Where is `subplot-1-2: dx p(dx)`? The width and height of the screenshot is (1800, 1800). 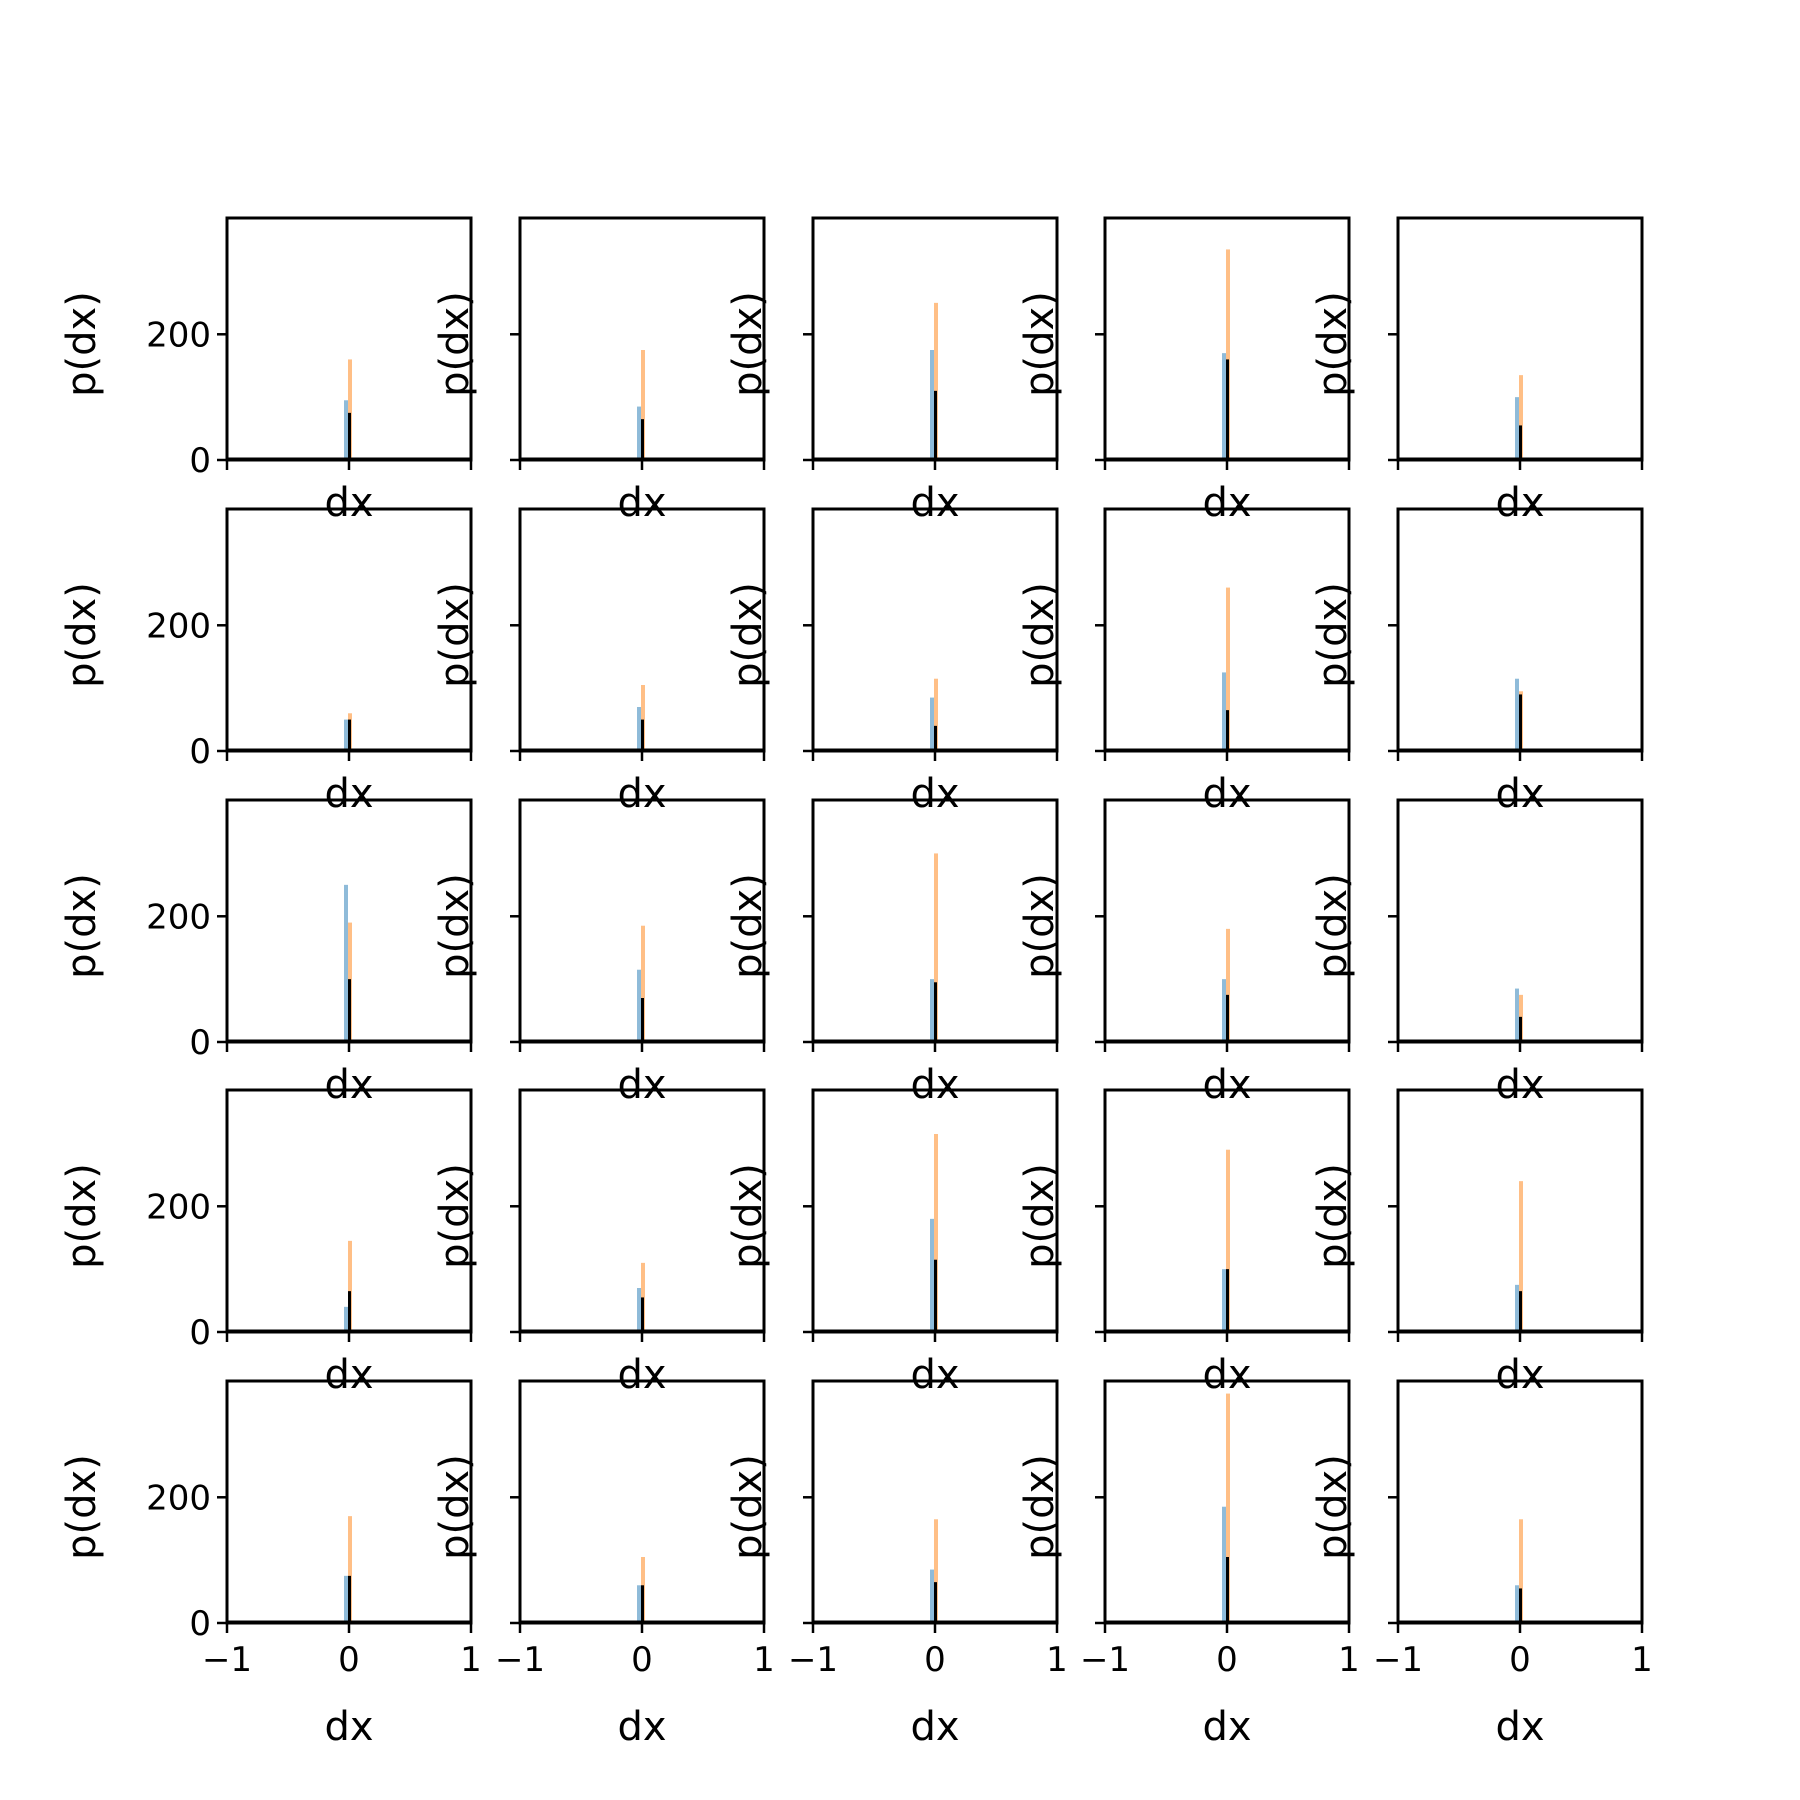 subplot-1-2: dx p(dx) is located at coordinates (599, 371).